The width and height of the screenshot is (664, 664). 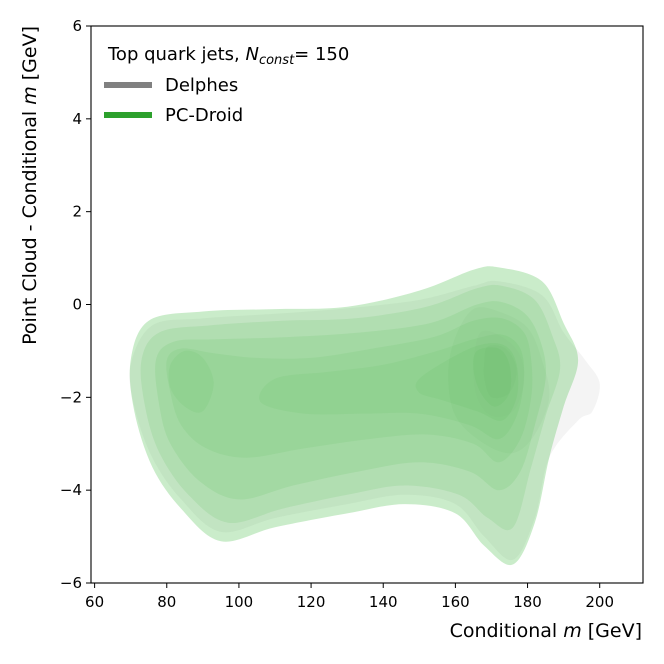 What do you see at coordinates (30, 185) in the screenshot?
I see `y-axis-label: Point Cloud - Conditional m [GeV]` at bounding box center [30, 185].